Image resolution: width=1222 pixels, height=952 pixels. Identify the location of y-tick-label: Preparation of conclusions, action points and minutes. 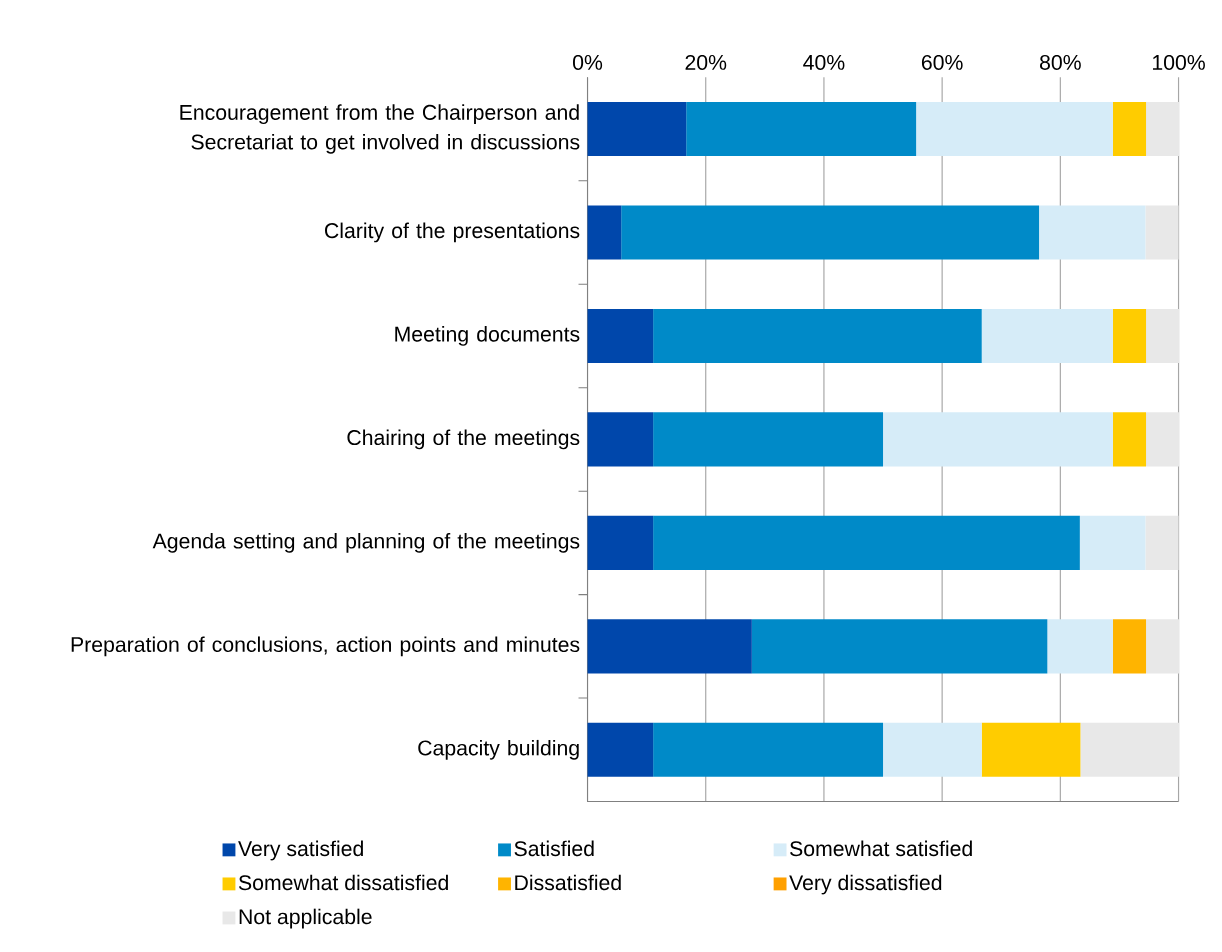
(325, 646).